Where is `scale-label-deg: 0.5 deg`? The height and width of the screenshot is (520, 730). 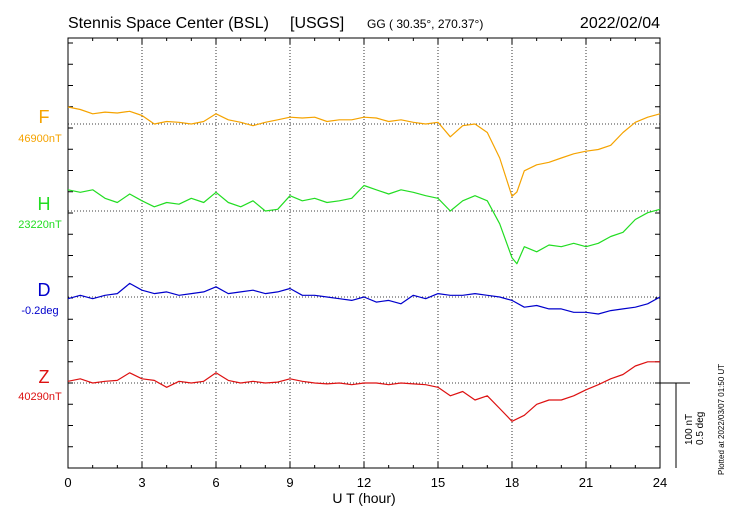
scale-label-deg: 0.5 deg is located at coordinates (700, 428).